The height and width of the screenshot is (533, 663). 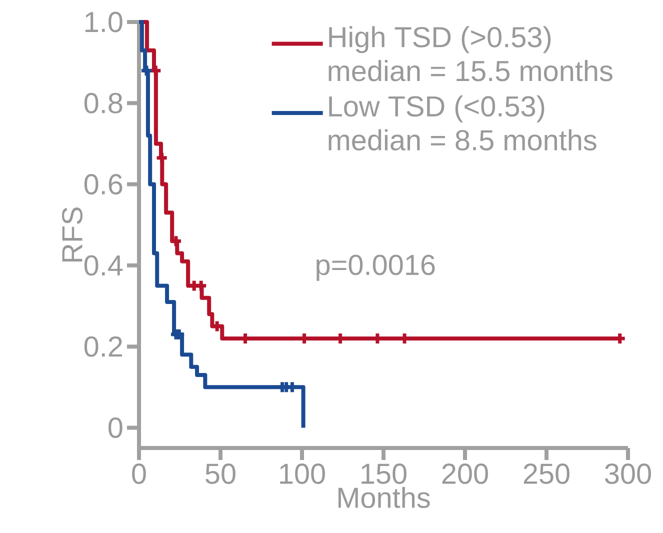 What do you see at coordinates (104, 22) in the screenshot?
I see `y-tick-label: 1.0` at bounding box center [104, 22].